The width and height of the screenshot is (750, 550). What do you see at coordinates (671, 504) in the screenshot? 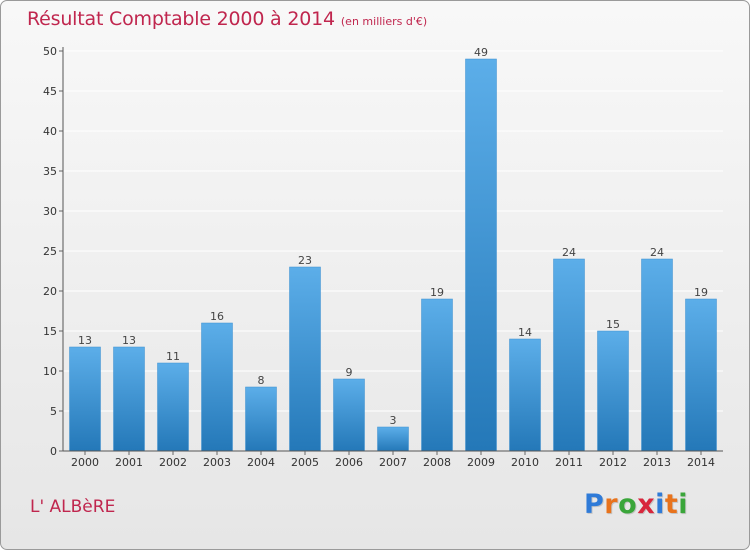
I see `logo-letter: t` at bounding box center [671, 504].